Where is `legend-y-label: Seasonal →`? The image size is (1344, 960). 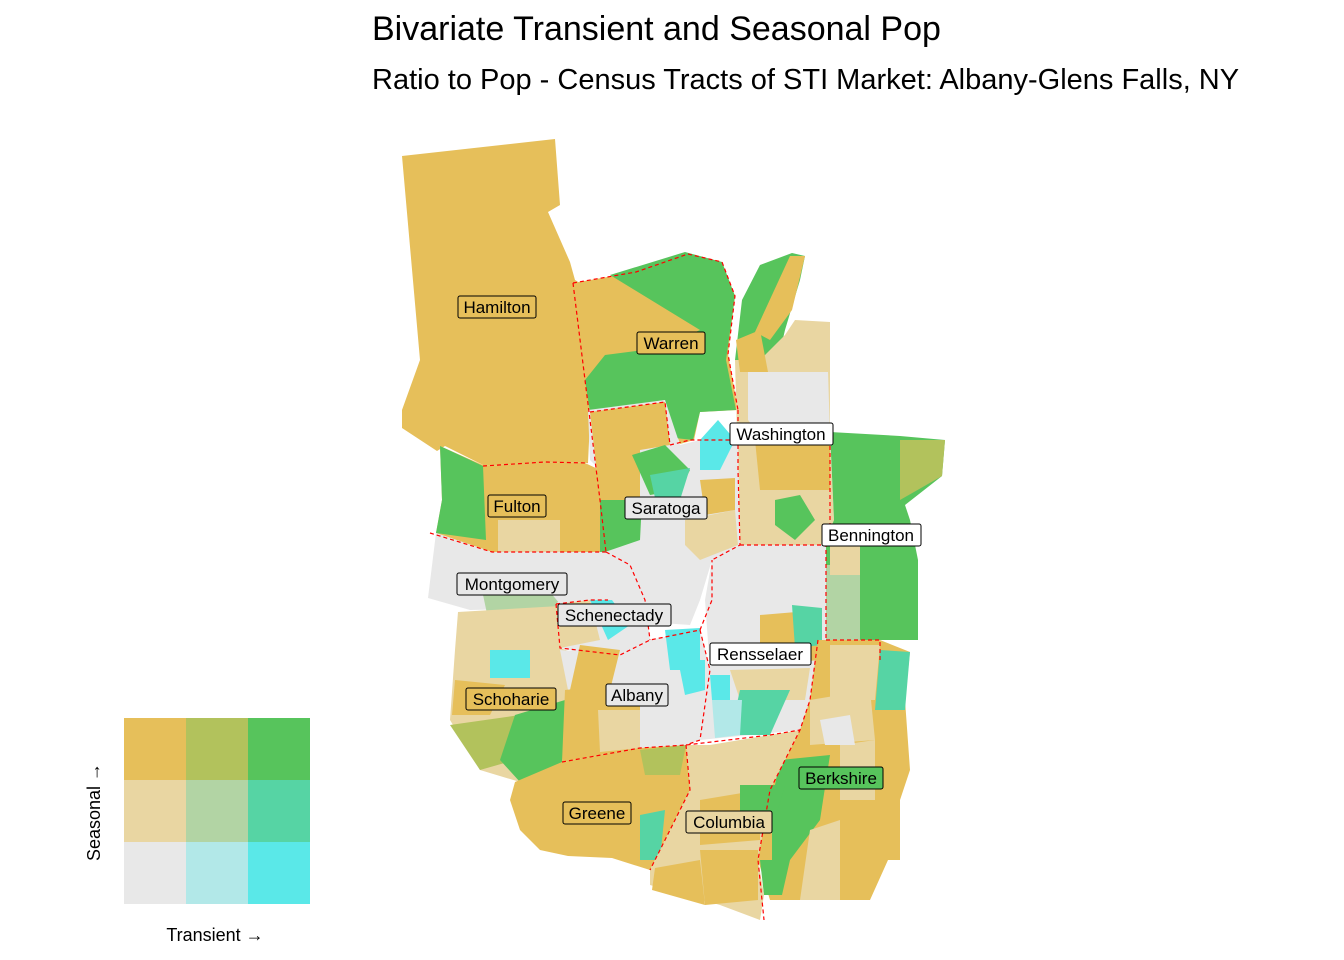
legend-y-label: Seasonal → is located at coordinates (94, 812).